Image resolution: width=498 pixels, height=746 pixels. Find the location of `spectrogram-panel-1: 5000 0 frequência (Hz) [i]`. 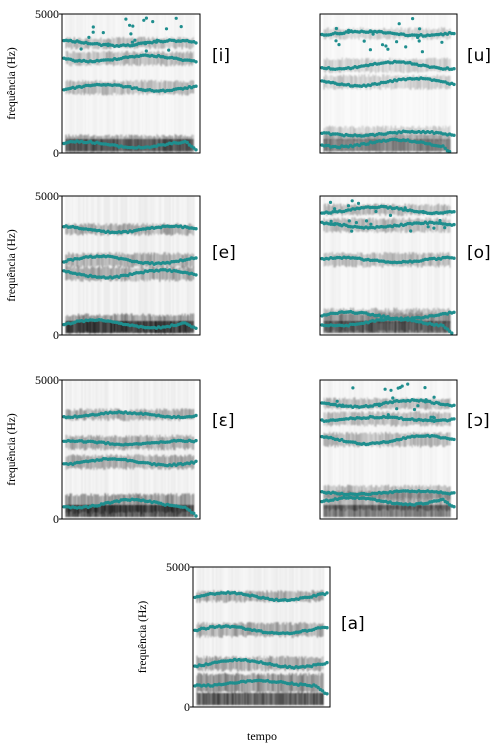

spectrogram-panel-1: 5000 0 frequência (Hz) [i] is located at coordinates (118, 83).